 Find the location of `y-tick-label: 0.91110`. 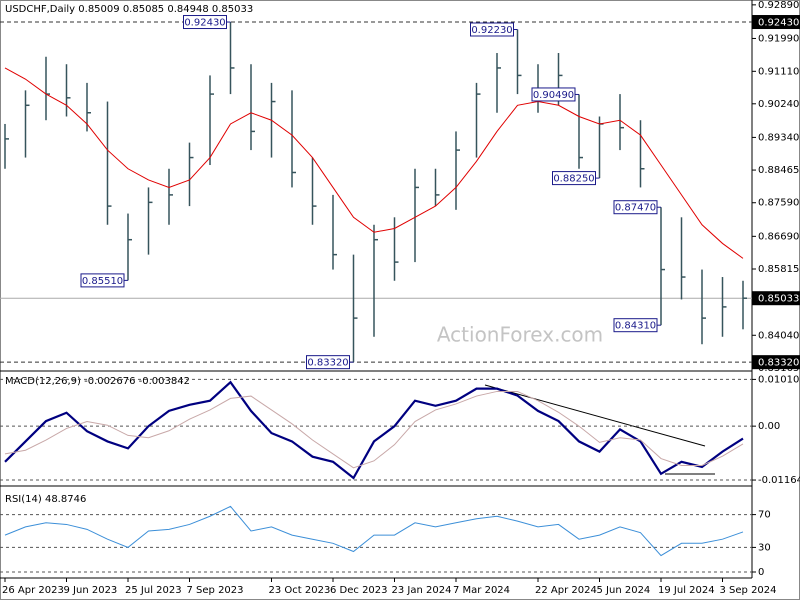

y-tick-label: 0.91110 is located at coordinates (778, 71).